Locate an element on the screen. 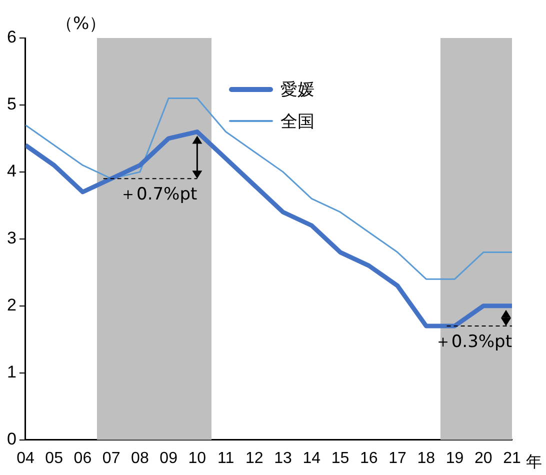  y-tick-label: 6 is located at coordinates (11, 37).